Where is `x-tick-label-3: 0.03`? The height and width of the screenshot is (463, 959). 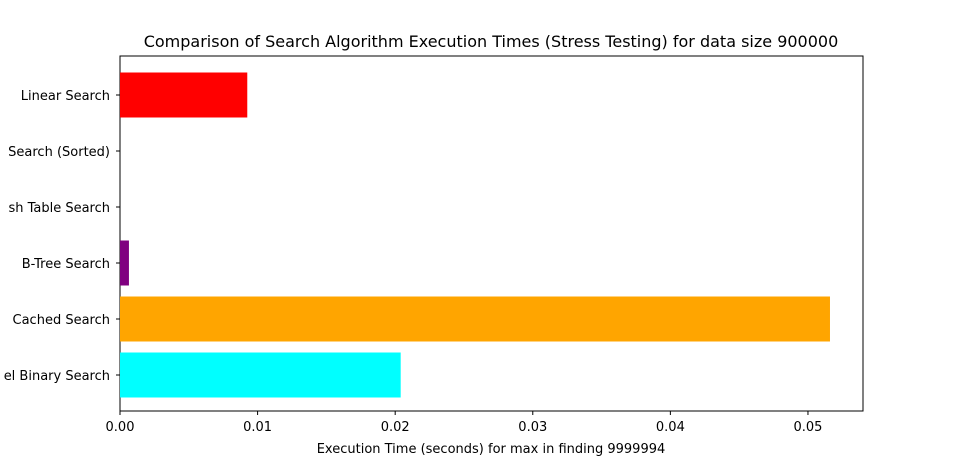 x-tick-label-3: 0.03 is located at coordinates (532, 427).